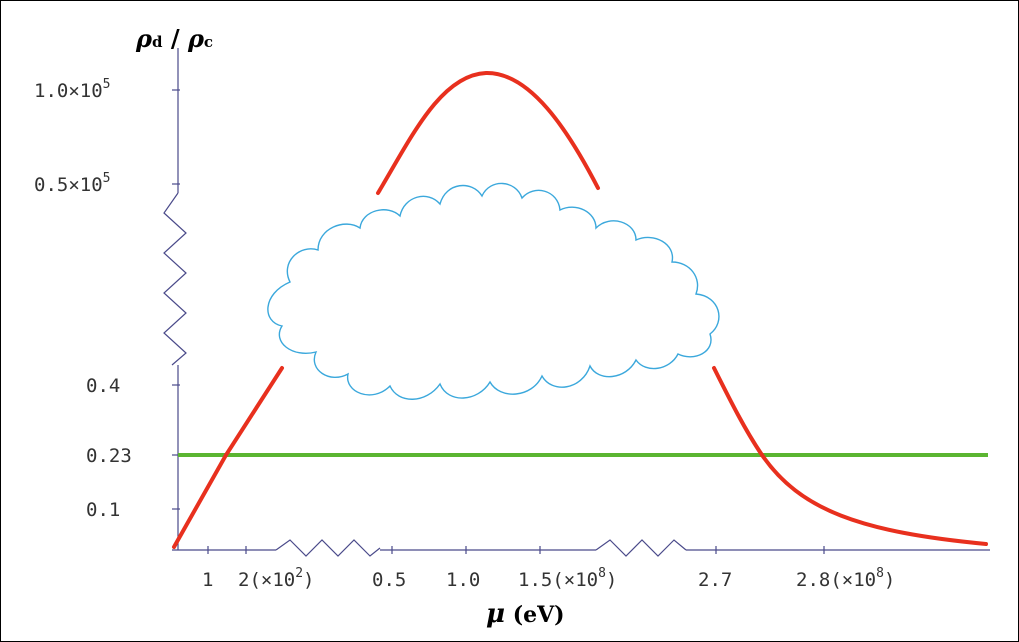 The width and height of the screenshot is (1019, 642). What do you see at coordinates (228, 457) in the screenshot?
I see `curve-segment-left` at bounding box center [228, 457].